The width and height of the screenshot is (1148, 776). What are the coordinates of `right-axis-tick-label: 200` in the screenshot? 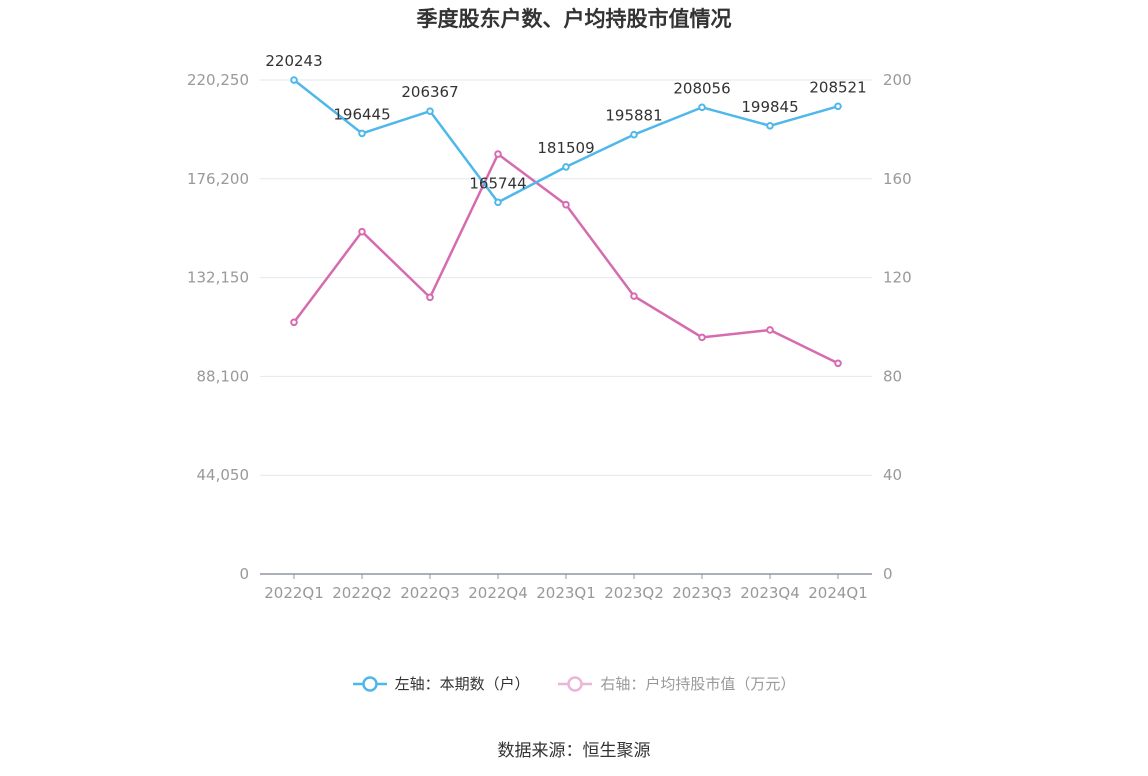 It's located at (897, 80).